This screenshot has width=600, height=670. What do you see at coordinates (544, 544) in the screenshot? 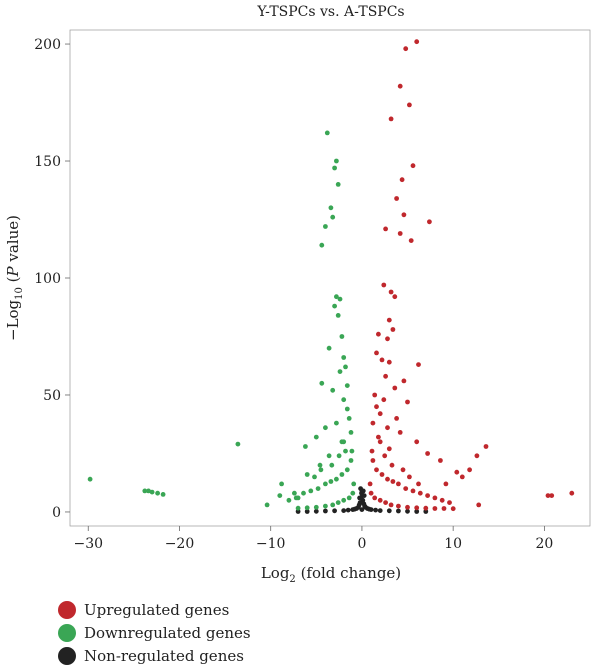
I see `x-tick-label: 20` at bounding box center [544, 544].